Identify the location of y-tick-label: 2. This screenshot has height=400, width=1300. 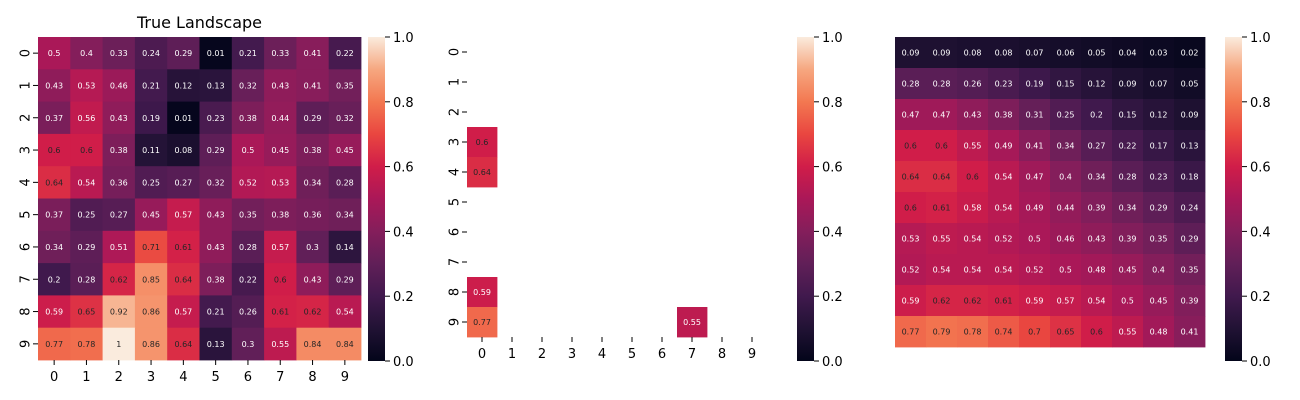
(26, 118).